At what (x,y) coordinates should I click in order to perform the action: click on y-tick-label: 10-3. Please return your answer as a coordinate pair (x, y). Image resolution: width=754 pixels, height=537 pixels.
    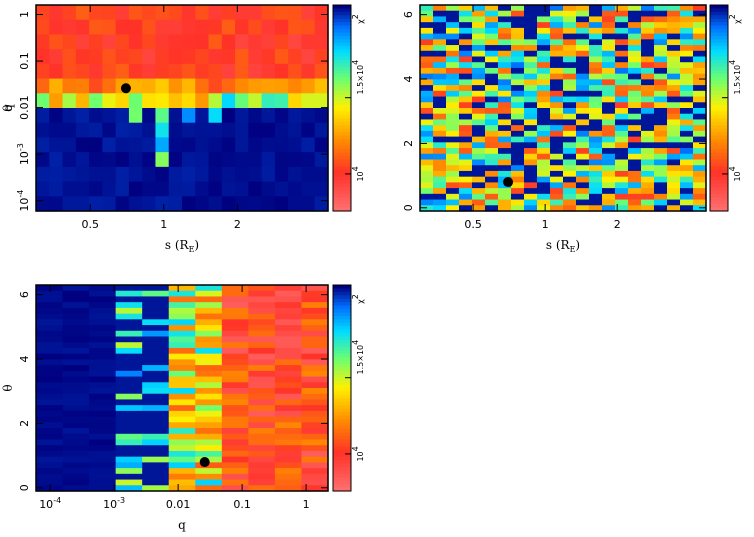
    Looking at the image, I should click on (23, 154).